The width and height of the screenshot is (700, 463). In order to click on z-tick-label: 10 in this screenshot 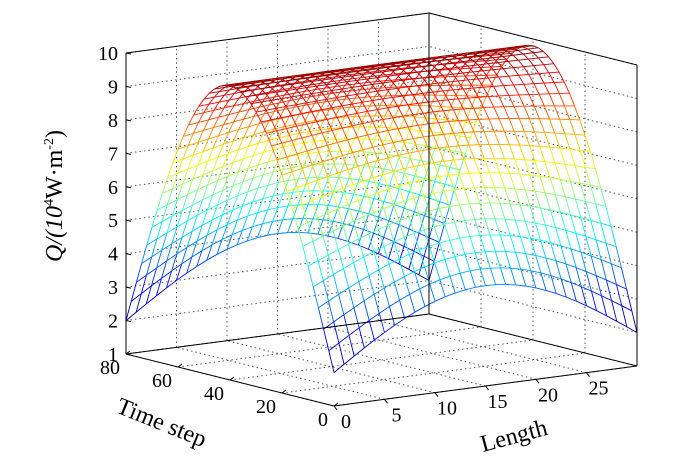, I will do `click(108, 54)`.